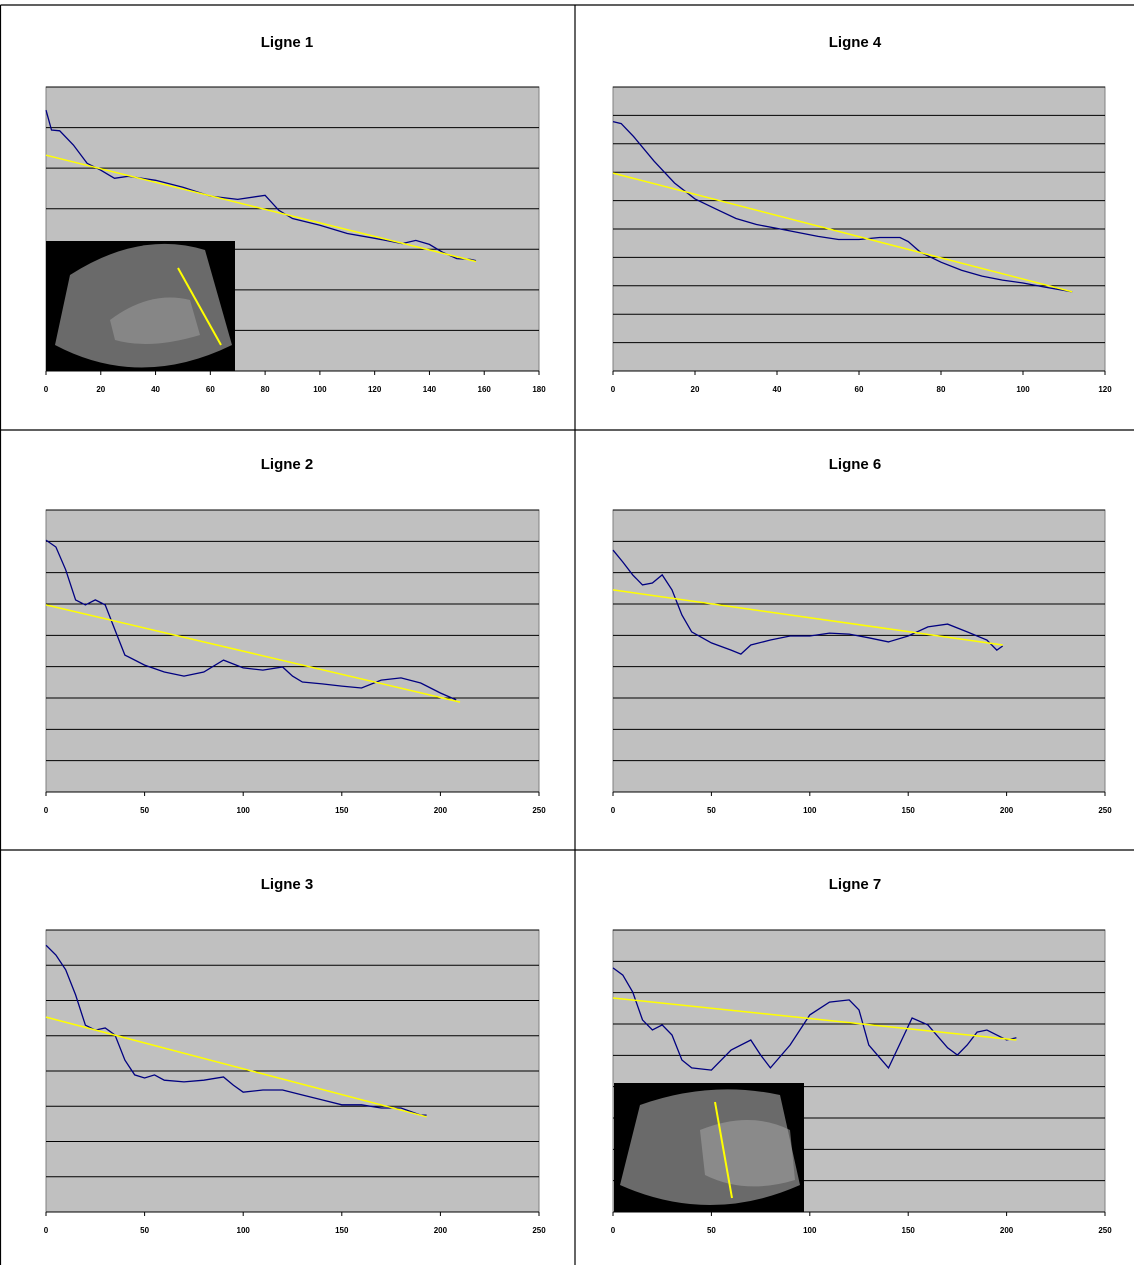 The width and height of the screenshot is (1134, 1270). I want to click on chart: Ligne 6 0 50 100 150 200 250, so click(861, 635).